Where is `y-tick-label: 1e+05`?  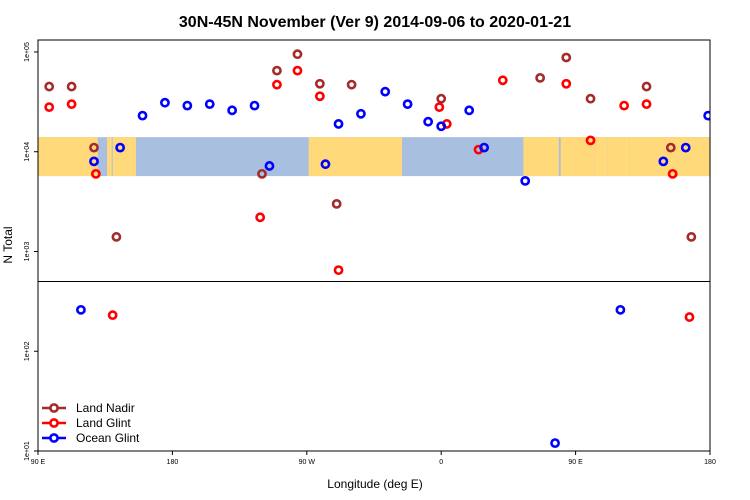 y-tick-label: 1e+05 is located at coordinates (27, 52).